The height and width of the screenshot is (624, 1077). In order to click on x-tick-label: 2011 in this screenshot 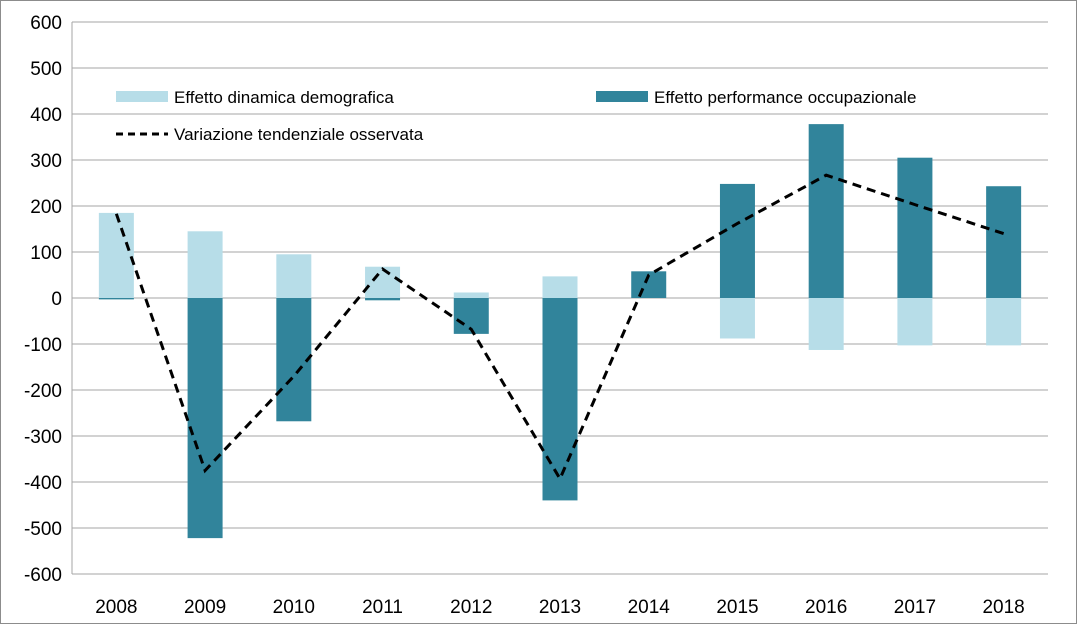, I will do `click(382, 607)`.